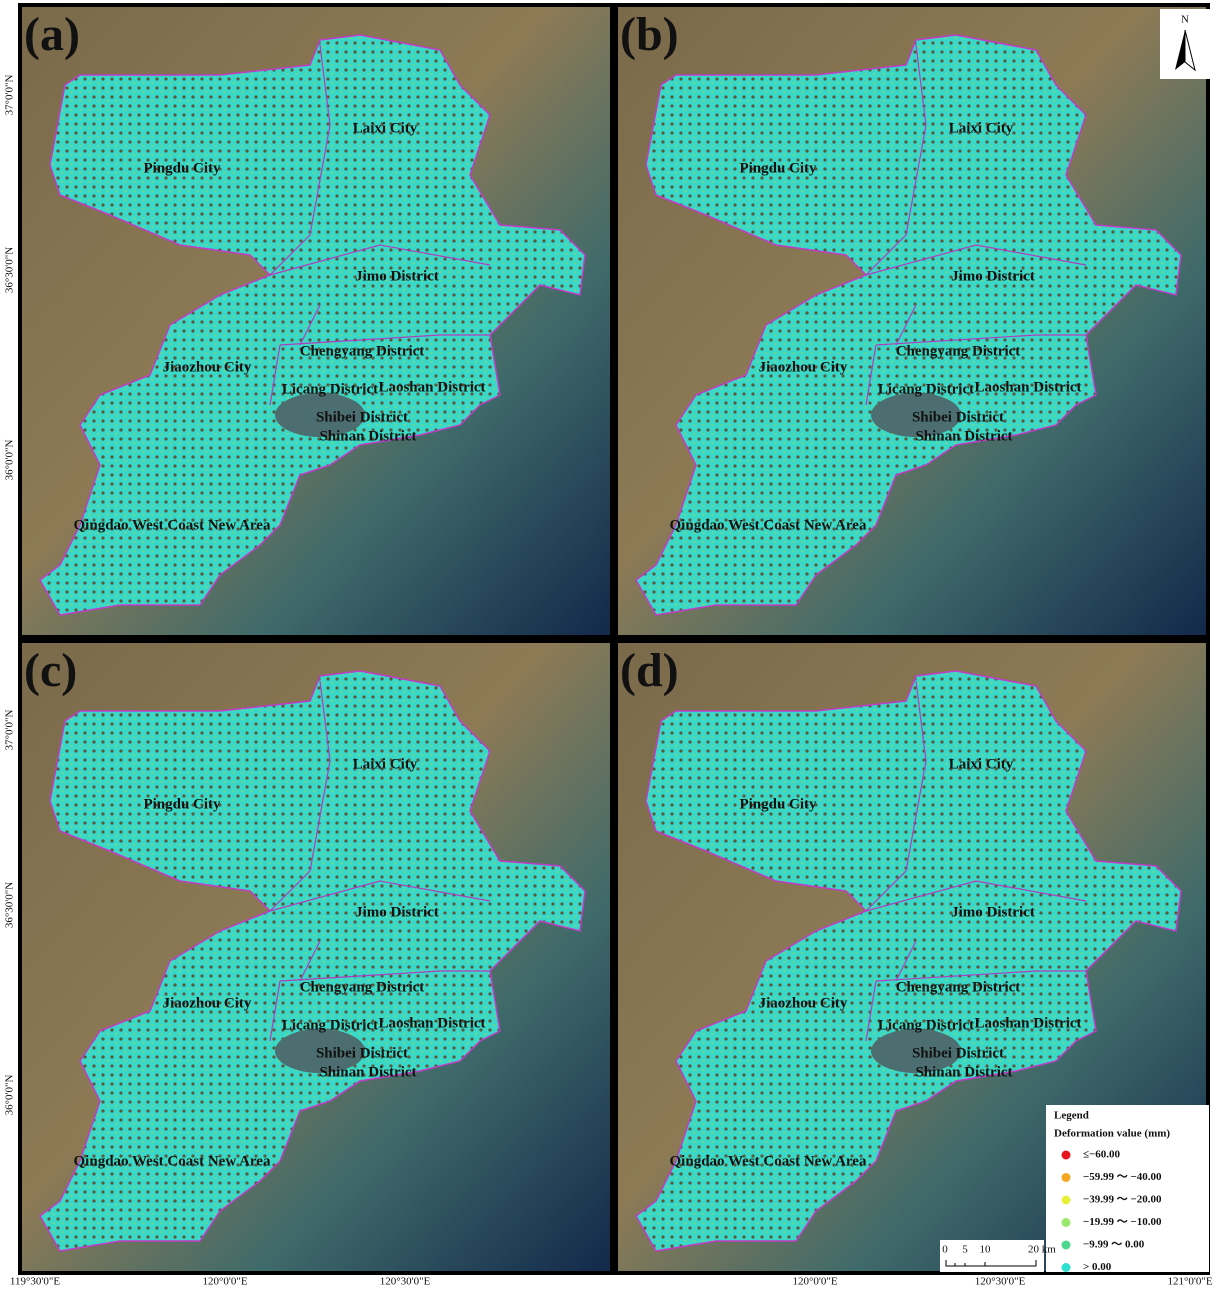 The width and height of the screenshot is (1225, 1290). I want to click on legend-label: −19.99 ～ −10.00, so click(1122, 1222).